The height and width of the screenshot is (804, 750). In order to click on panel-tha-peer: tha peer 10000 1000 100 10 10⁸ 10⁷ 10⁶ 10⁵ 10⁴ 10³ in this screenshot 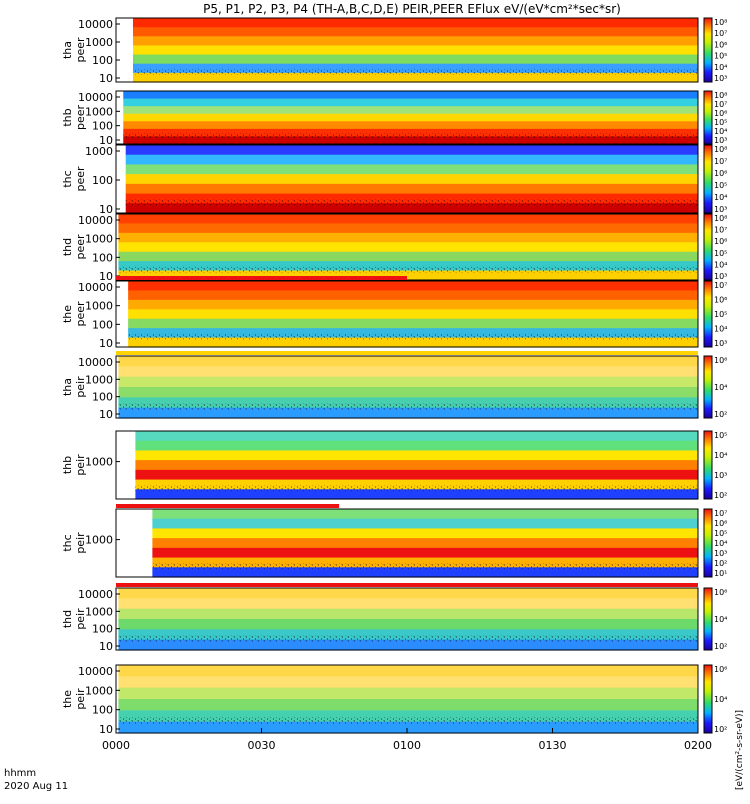, I will do `click(394, 51)`.